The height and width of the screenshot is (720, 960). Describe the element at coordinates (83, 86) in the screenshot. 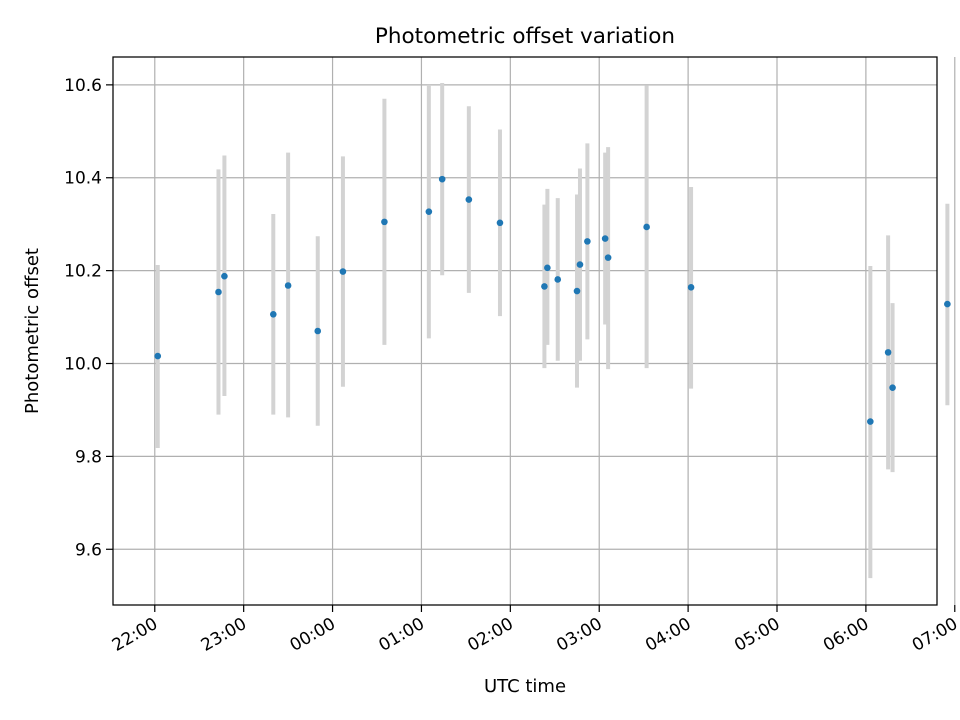

I see `y-tick-label: 10.6` at that location.